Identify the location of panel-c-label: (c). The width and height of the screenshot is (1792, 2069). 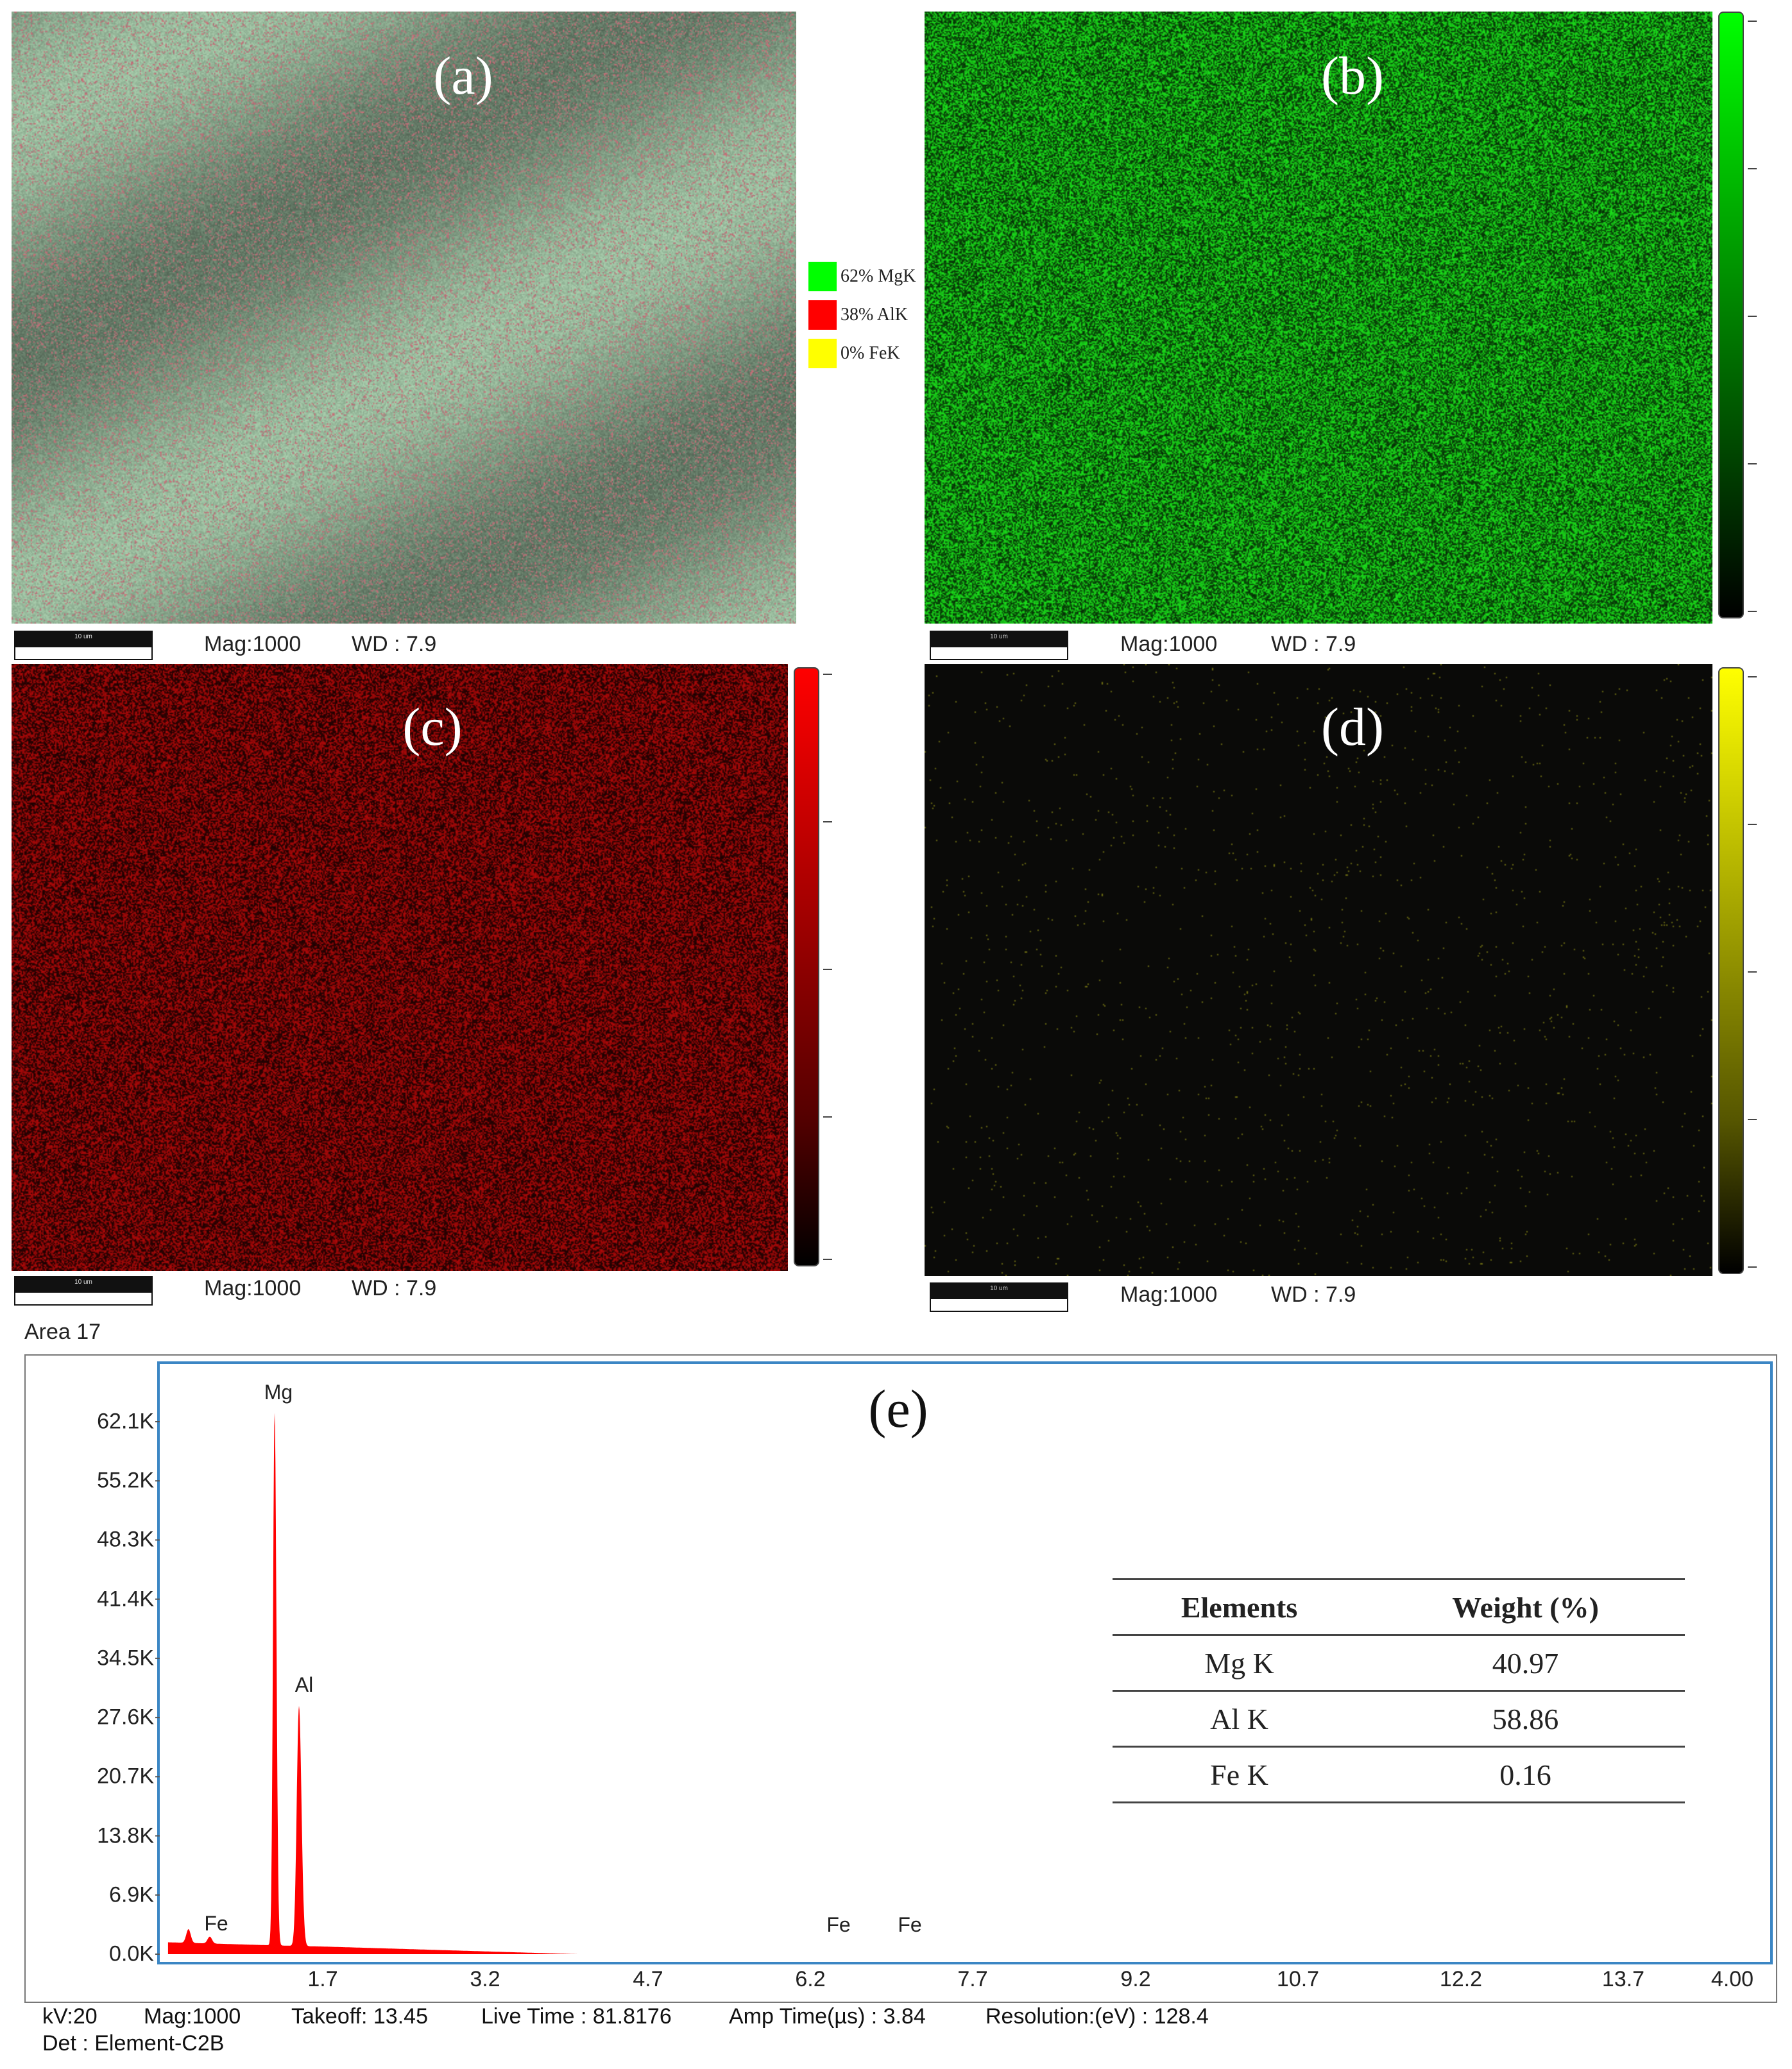
(432, 727).